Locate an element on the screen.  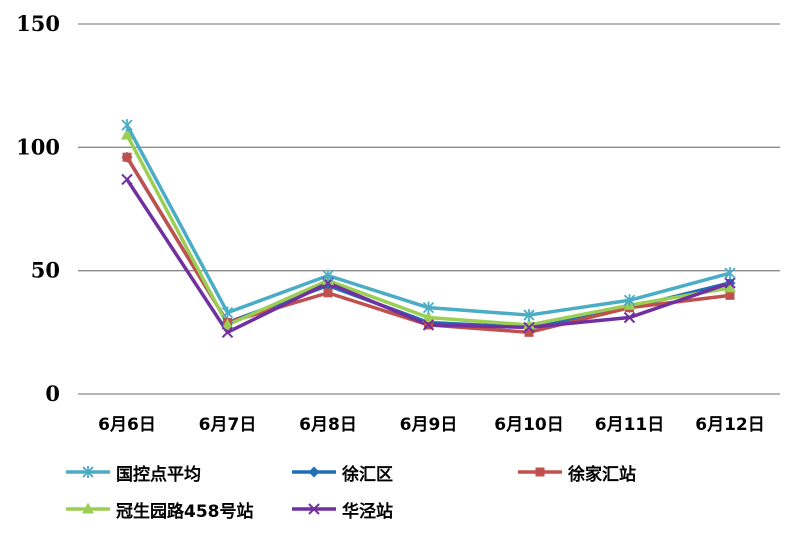
x-tick-label: 6月12日 is located at coordinates (730, 425).